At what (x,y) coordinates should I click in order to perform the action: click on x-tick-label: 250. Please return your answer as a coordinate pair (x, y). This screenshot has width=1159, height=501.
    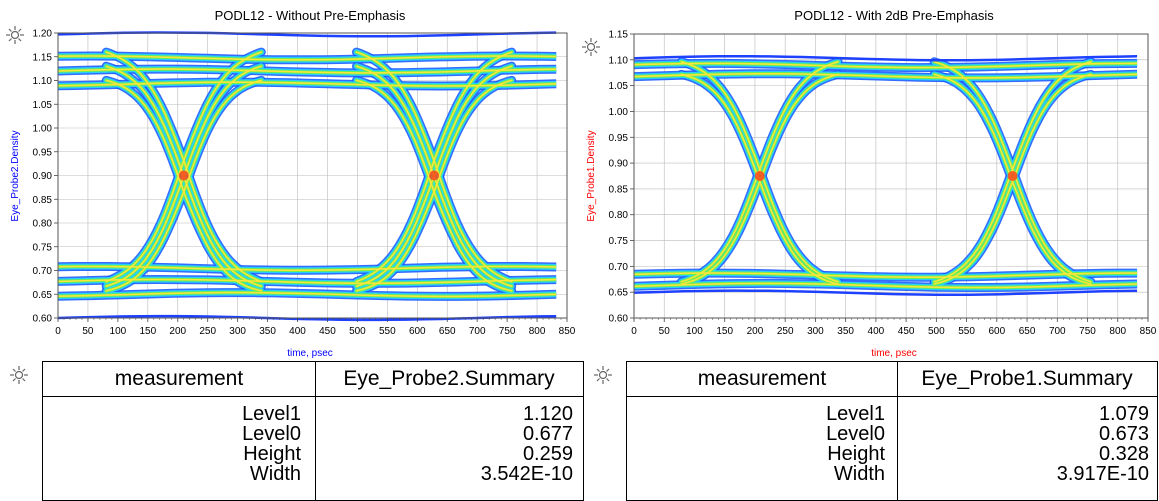
    Looking at the image, I should click on (785, 331).